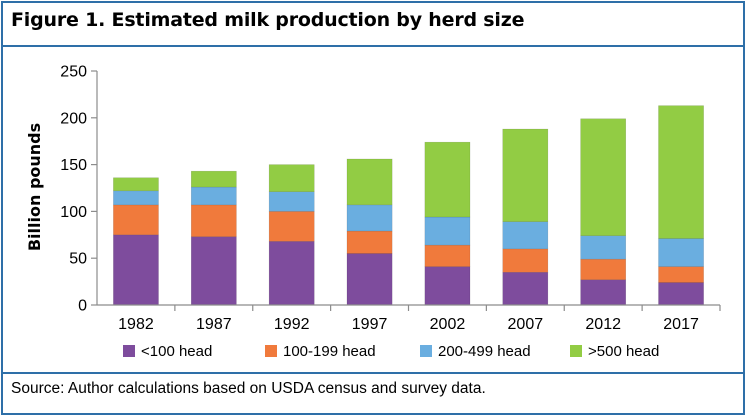 The image size is (750, 419). What do you see at coordinates (292, 324) in the screenshot?
I see `x-tick-label: 1992` at bounding box center [292, 324].